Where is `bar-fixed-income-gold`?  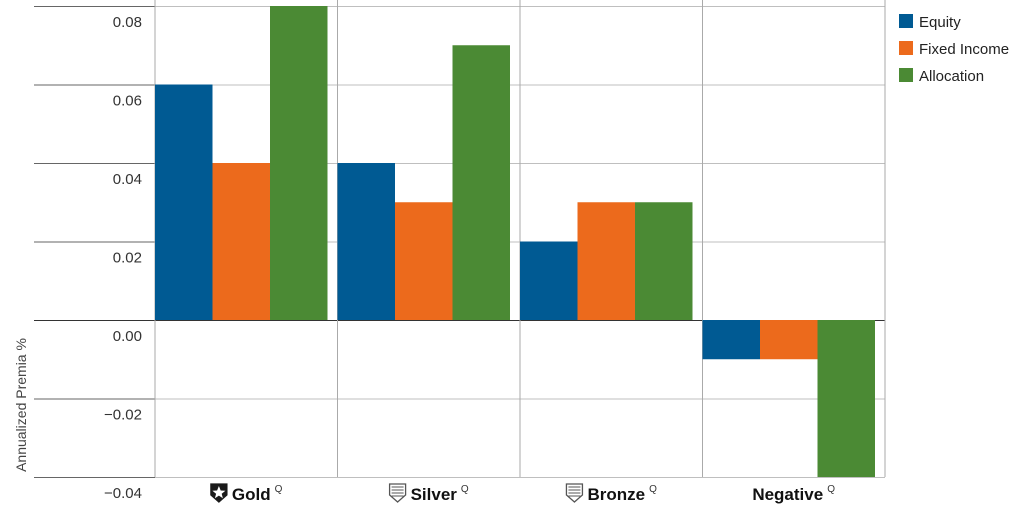 bar-fixed-income-gold is located at coordinates (241, 241).